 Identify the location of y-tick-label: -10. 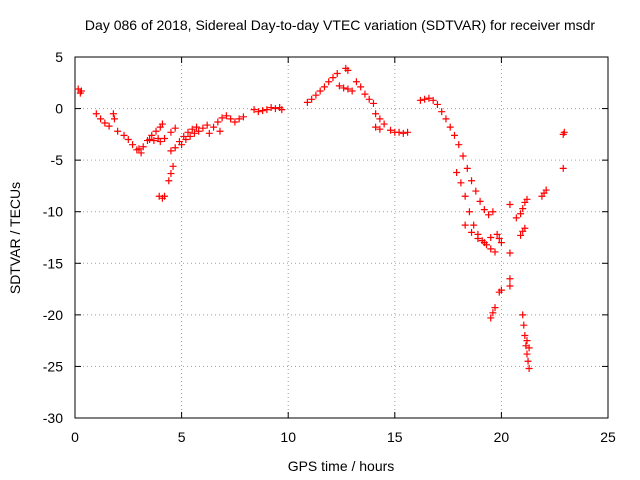
(53, 212).